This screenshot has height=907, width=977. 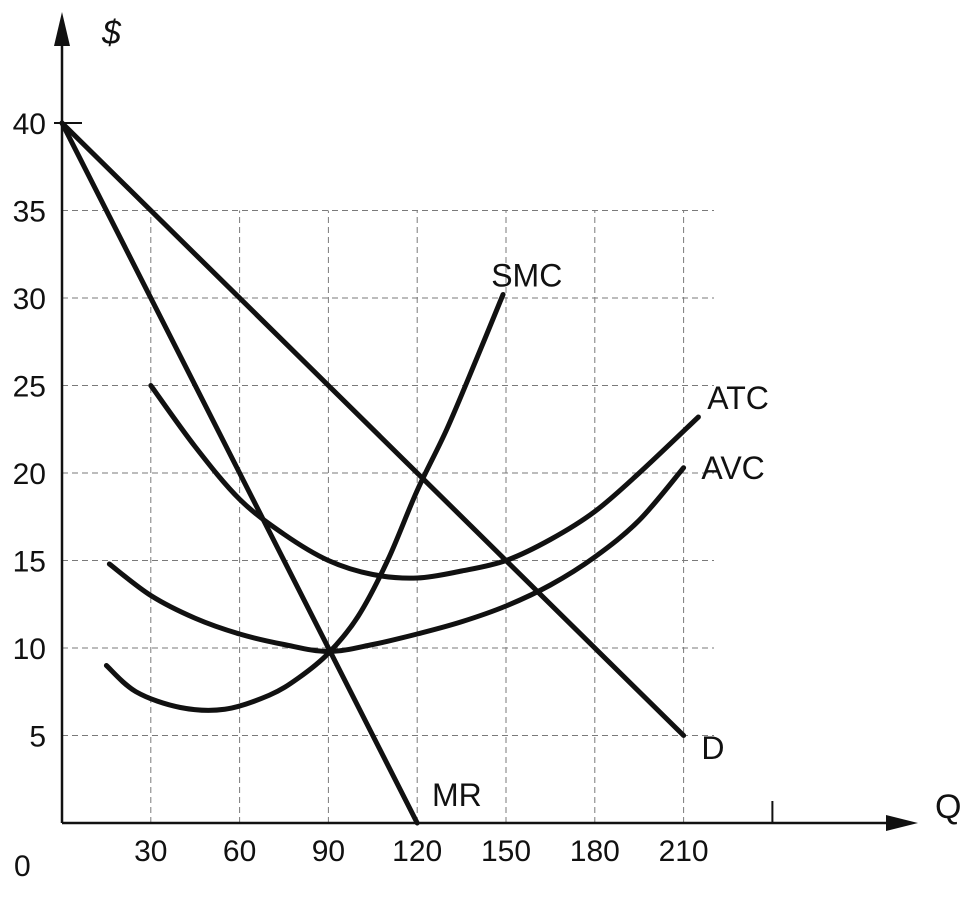 What do you see at coordinates (457, 795) in the screenshot?
I see `label-mr: MR` at bounding box center [457, 795].